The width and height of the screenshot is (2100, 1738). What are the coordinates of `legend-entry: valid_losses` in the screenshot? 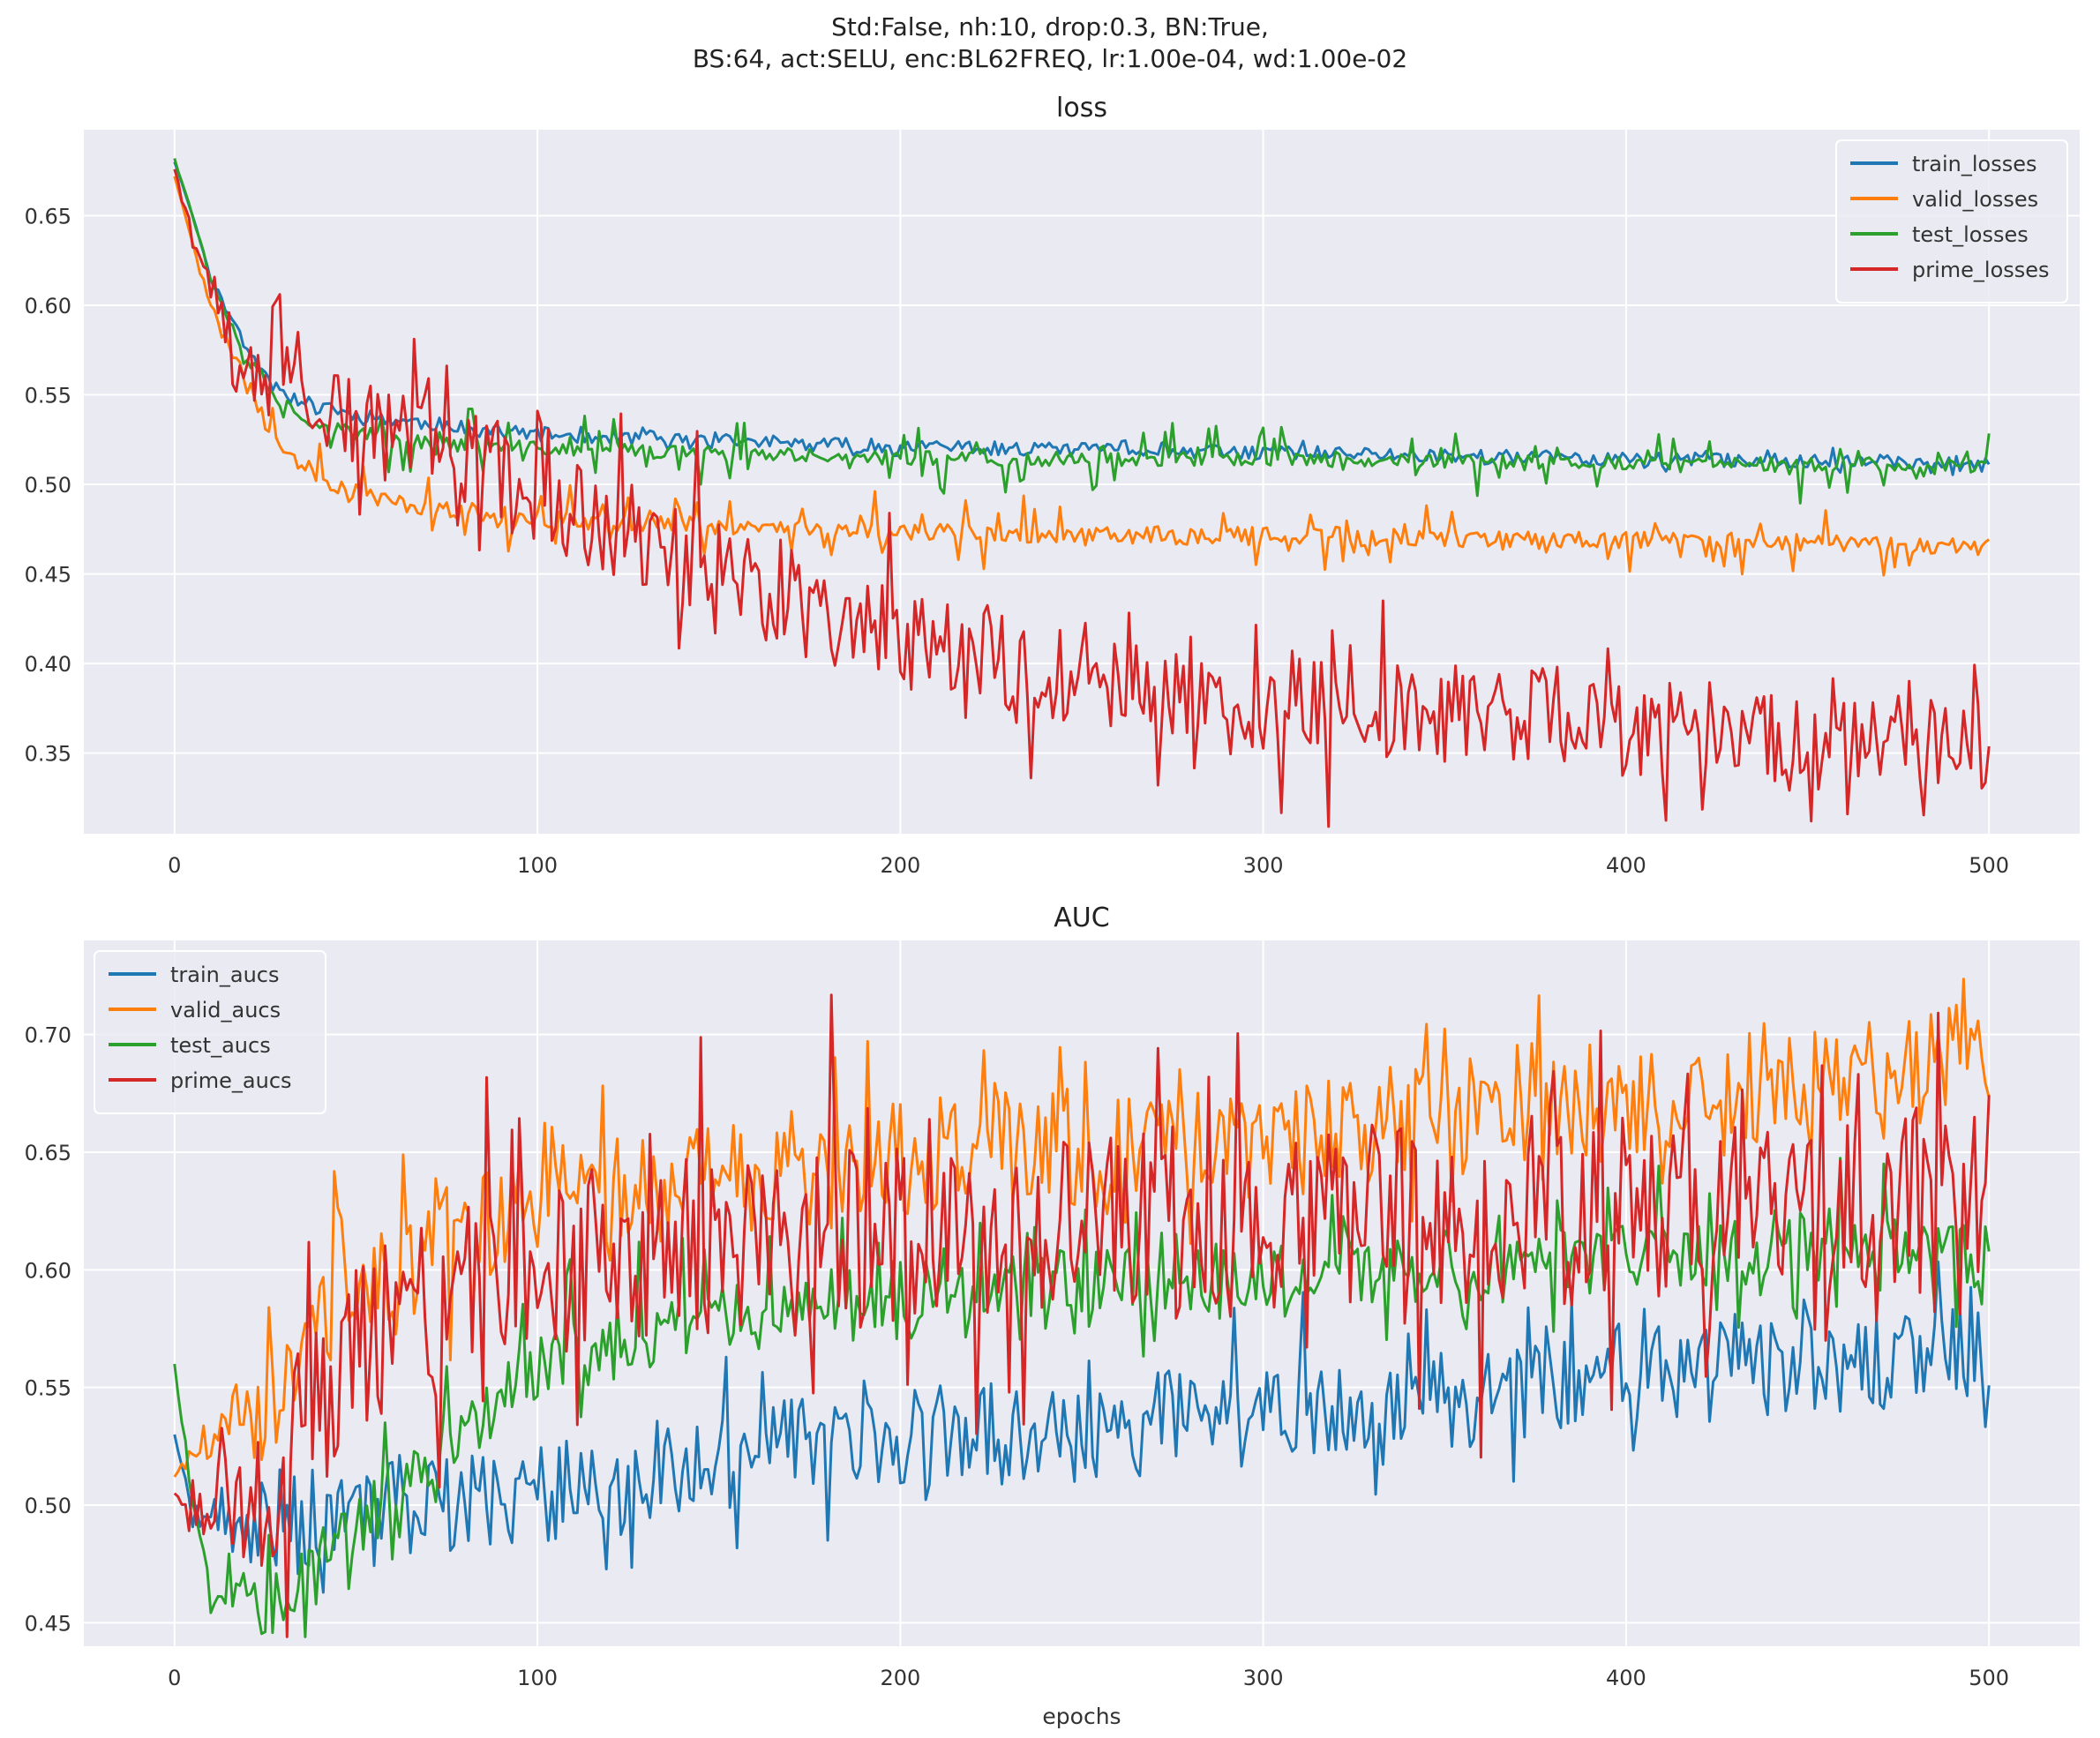 It's located at (1975, 199).